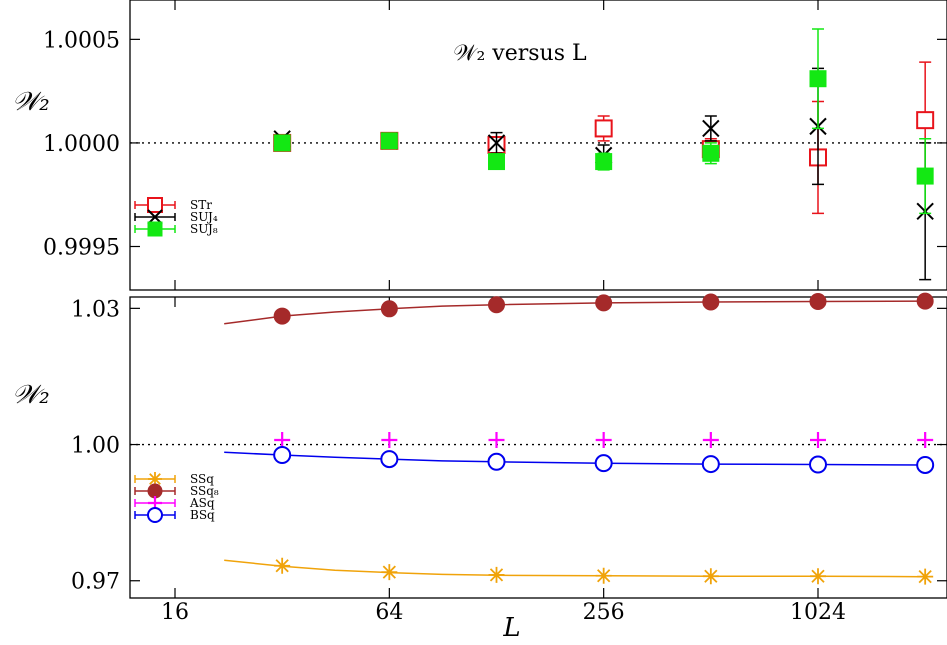 Image resolution: width=947 pixels, height=645 pixels. What do you see at coordinates (31, 102) in the screenshot?
I see `top-y-axis-label: 𝒲₂` at bounding box center [31, 102].